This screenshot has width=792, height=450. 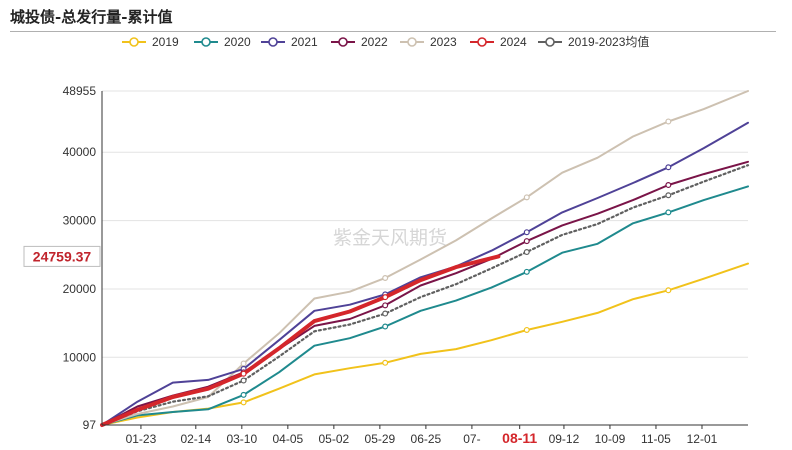 What do you see at coordinates (287, 439) in the screenshot?
I see `x-tick-label: 04-05` at bounding box center [287, 439].